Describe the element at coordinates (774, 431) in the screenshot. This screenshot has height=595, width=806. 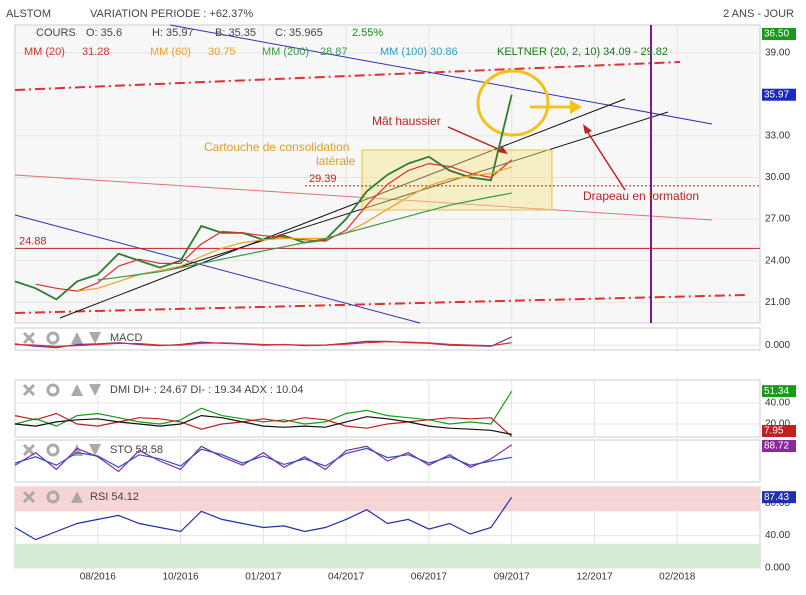
I see `value-badge-label: 7.95` at that location.